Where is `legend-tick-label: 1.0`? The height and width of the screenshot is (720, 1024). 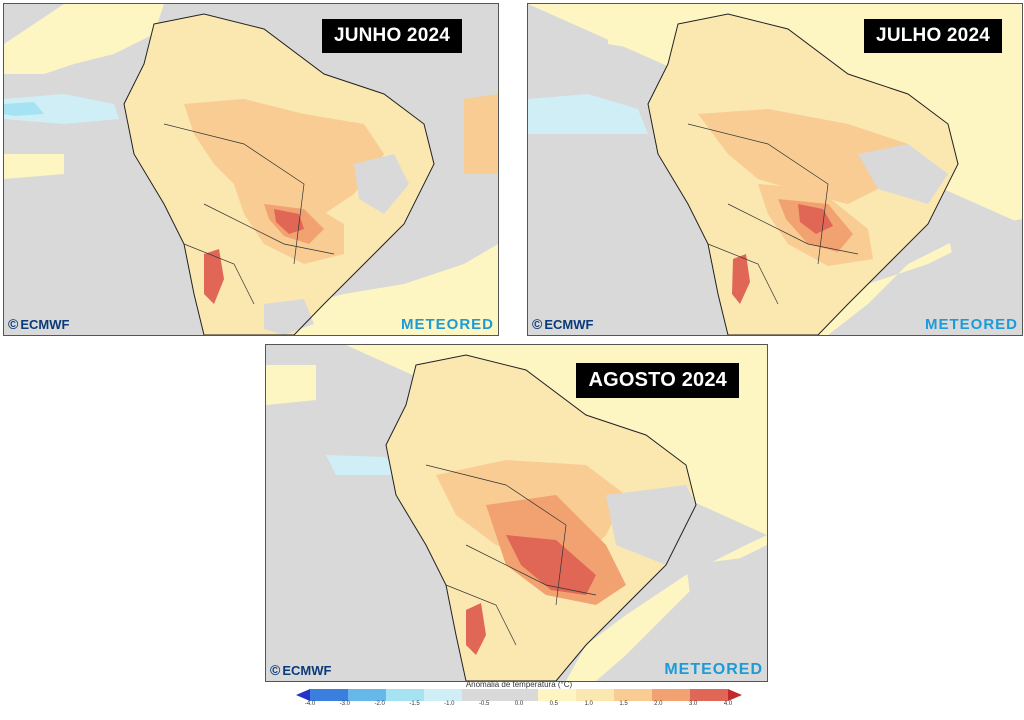
legend-tick-label: 1.0 is located at coordinates (588, 704).